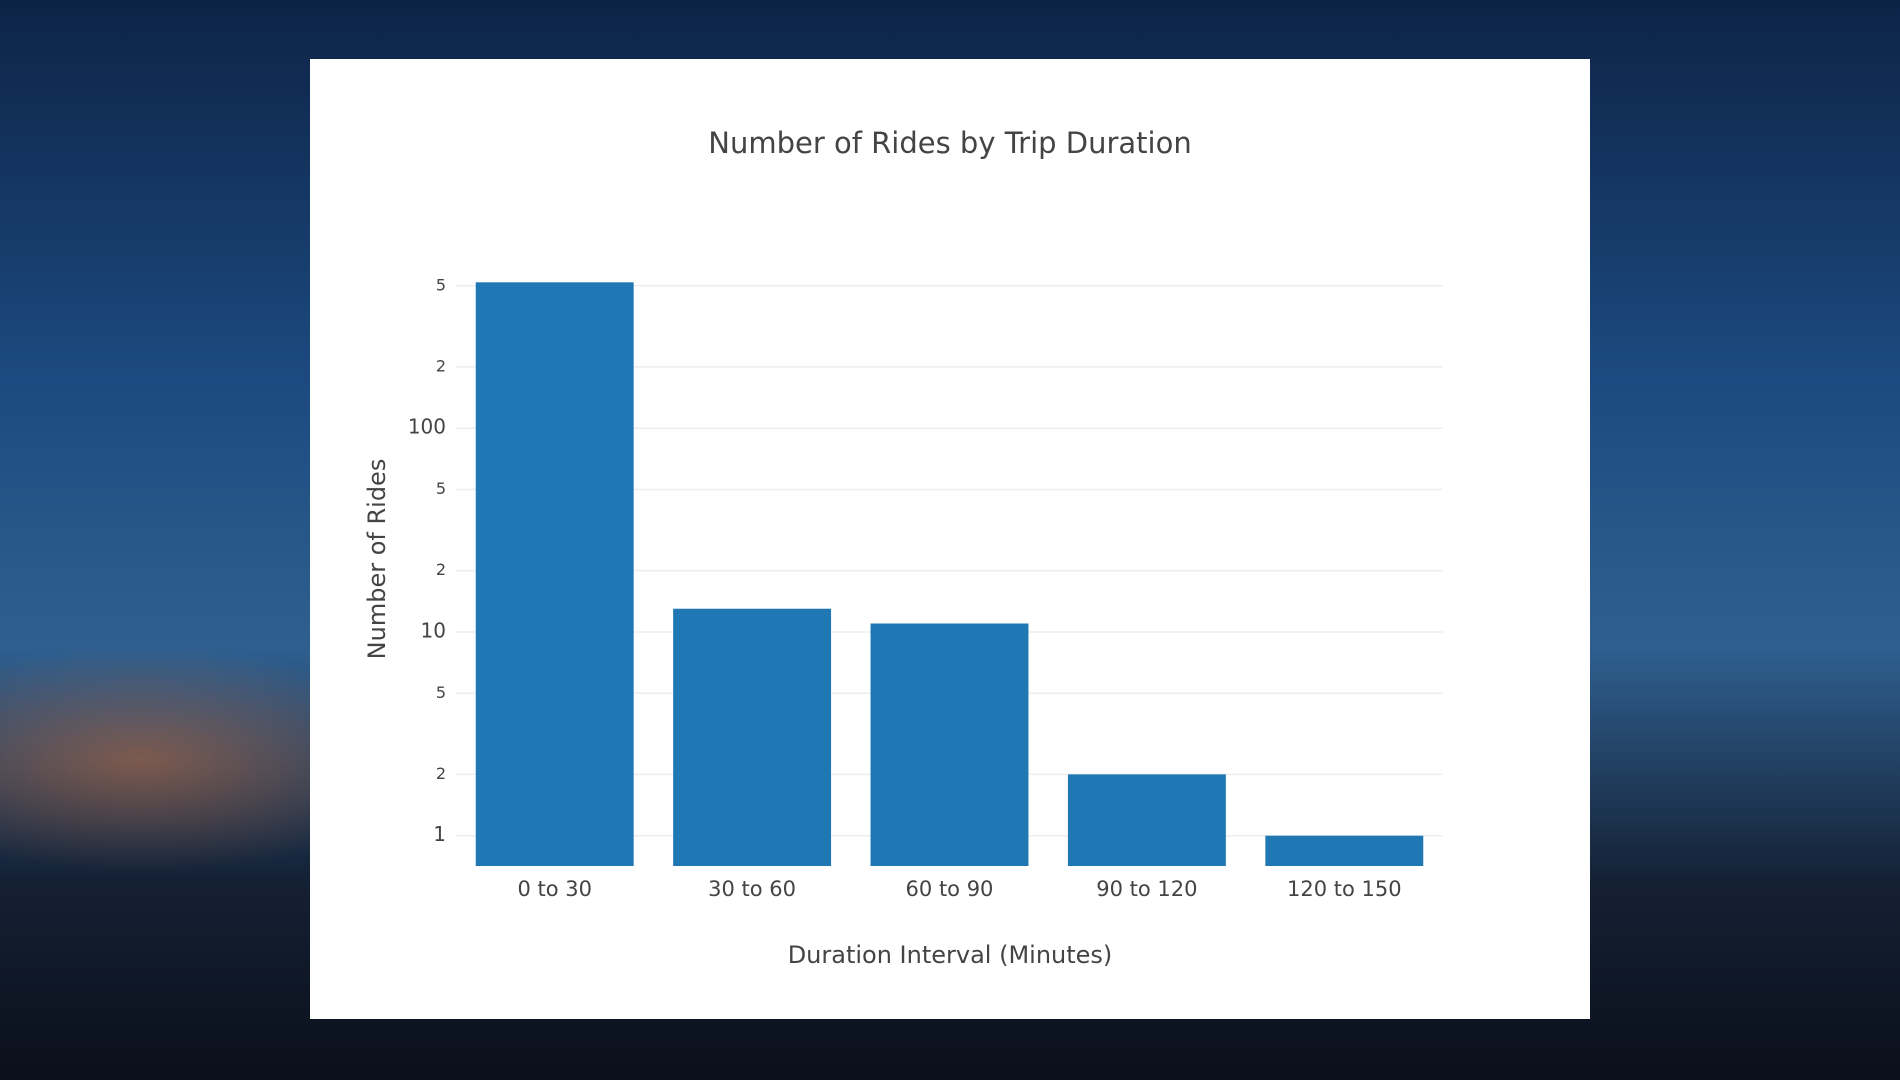 The image size is (1900, 1080). Describe the element at coordinates (554, 889) in the screenshot. I see `x-tick-label: 0 to 30` at that location.